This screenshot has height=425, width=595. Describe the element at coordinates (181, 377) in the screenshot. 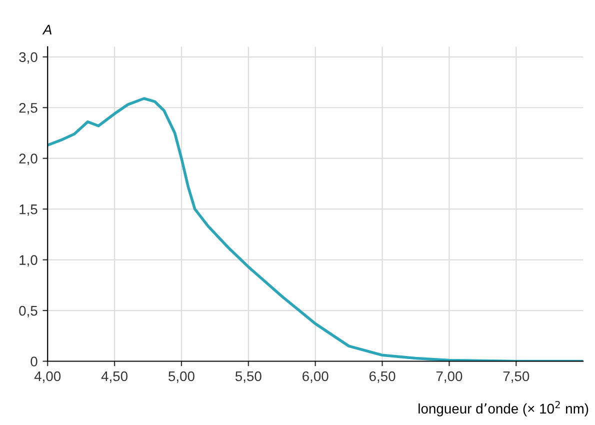

I see `x-tick-label: 5,00` at that location.